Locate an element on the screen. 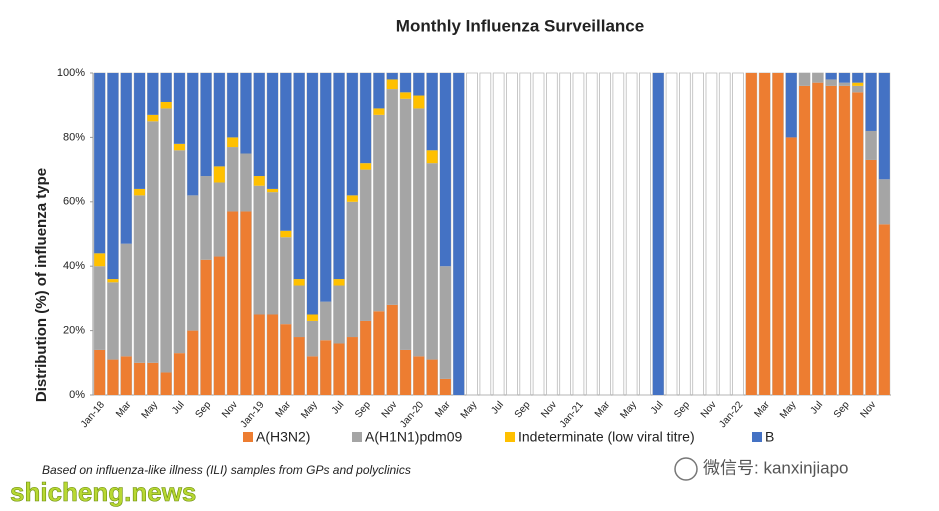 This screenshot has height=511, width=939. x-tick-label: Jan-19 is located at coordinates (252, 414).